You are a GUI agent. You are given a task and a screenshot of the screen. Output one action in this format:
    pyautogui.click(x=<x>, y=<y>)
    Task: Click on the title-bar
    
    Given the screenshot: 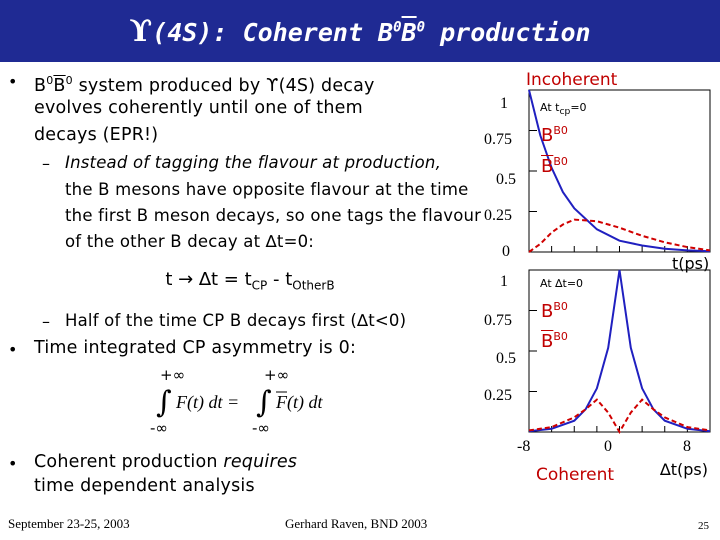 What is the action you would take?
    pyautogui.click(x=360, y=31)
    